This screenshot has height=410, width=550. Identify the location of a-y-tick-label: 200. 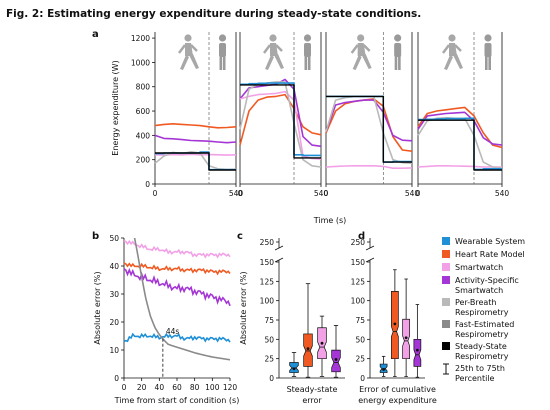
(143, 160).